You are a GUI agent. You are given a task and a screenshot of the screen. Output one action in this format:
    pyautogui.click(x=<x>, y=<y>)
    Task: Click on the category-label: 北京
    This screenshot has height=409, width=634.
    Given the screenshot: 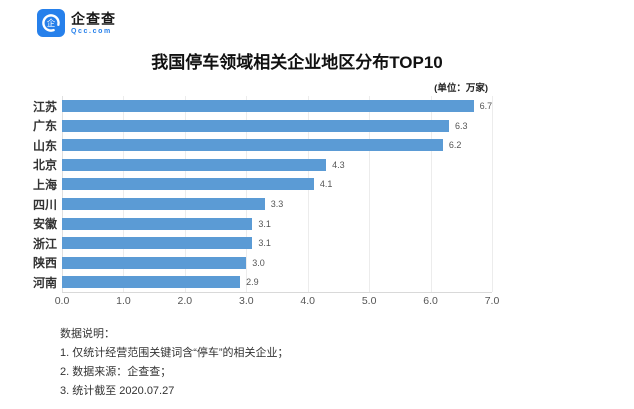 What is the action you would take?
    pyautogui.click(x=45, y=165)
    